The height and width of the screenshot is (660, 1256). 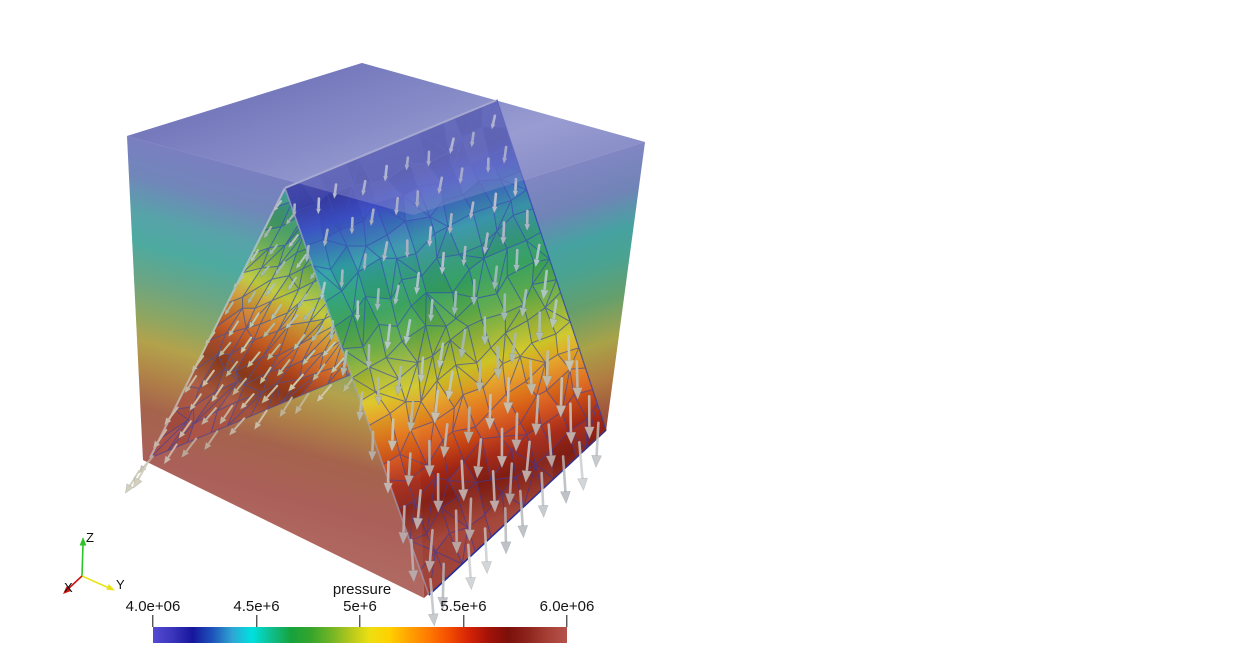 I want to click on orientation-axes-widget: X Y Z, so click(x=94, y=562).